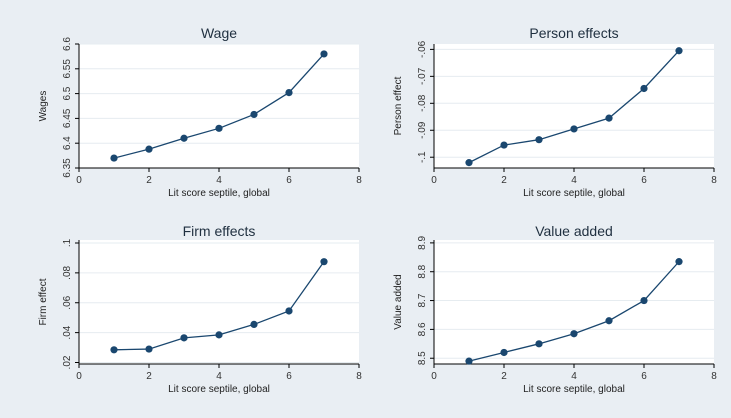 This screenshot has width=731, height=418. Describe the element at coordinates (398, 105) in the screenshot. I see `y-axis-label: Person effect` at that location.